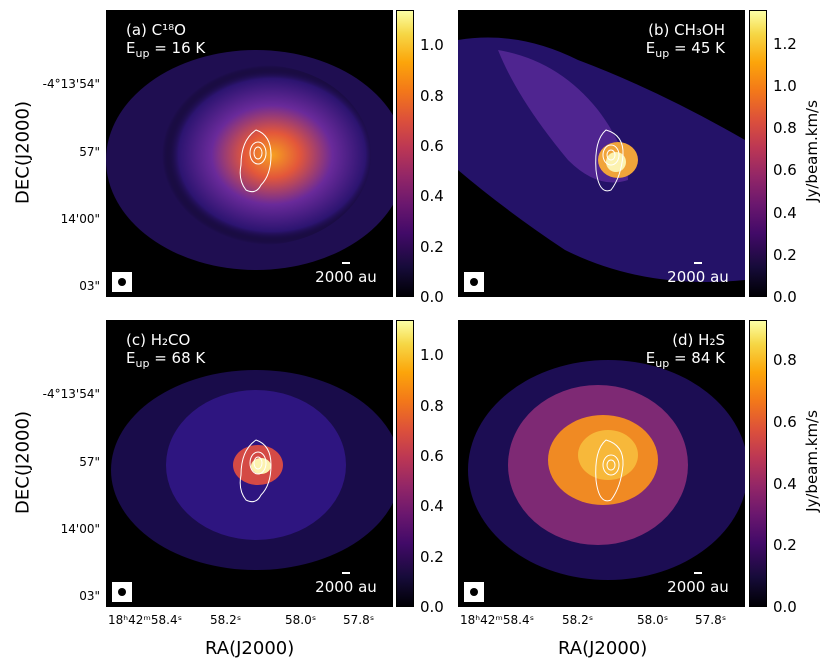 Image resolution: width=831 pixels, height=668 pixels. I want to click on emission-map-b, so click(601, 153).